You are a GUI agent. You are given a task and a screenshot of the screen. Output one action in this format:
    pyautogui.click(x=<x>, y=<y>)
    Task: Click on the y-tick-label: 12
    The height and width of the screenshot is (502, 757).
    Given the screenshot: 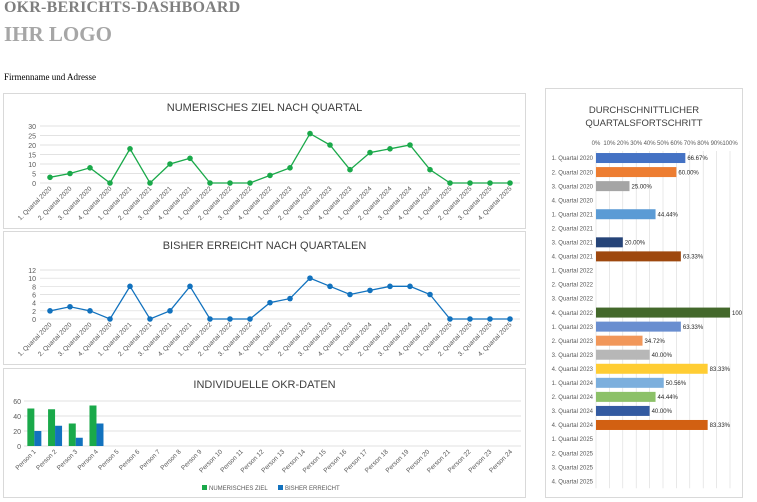 What is the action you would take?
    pyautogui.click(x=32, y=271)
    